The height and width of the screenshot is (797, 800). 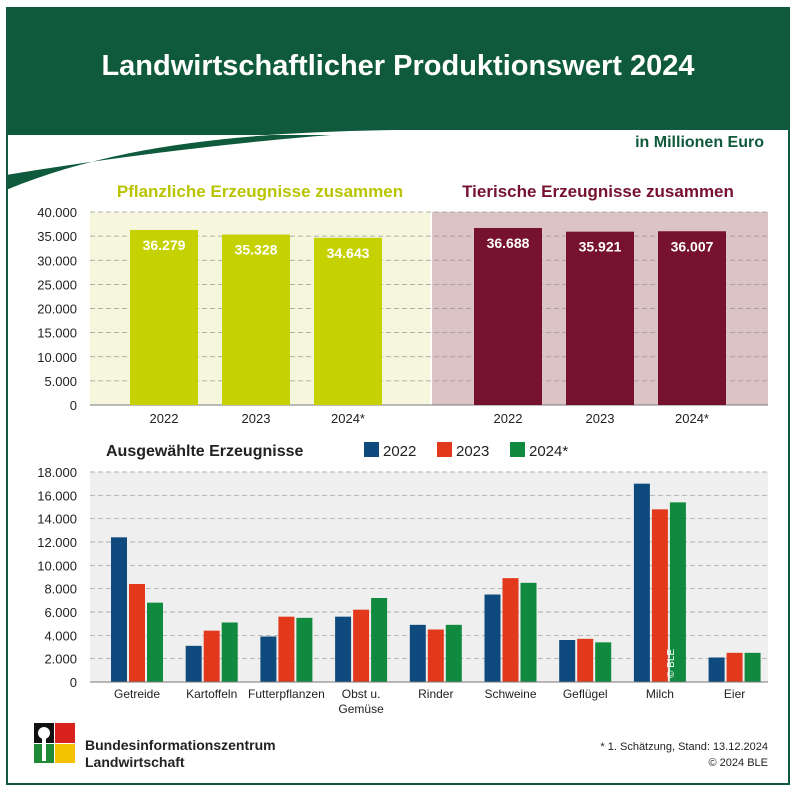 What do you see at coordinates (180, 745) in the screenshot?
I see `org-line1: Bundesinformationszentrum` at bounding box center [180, 745].